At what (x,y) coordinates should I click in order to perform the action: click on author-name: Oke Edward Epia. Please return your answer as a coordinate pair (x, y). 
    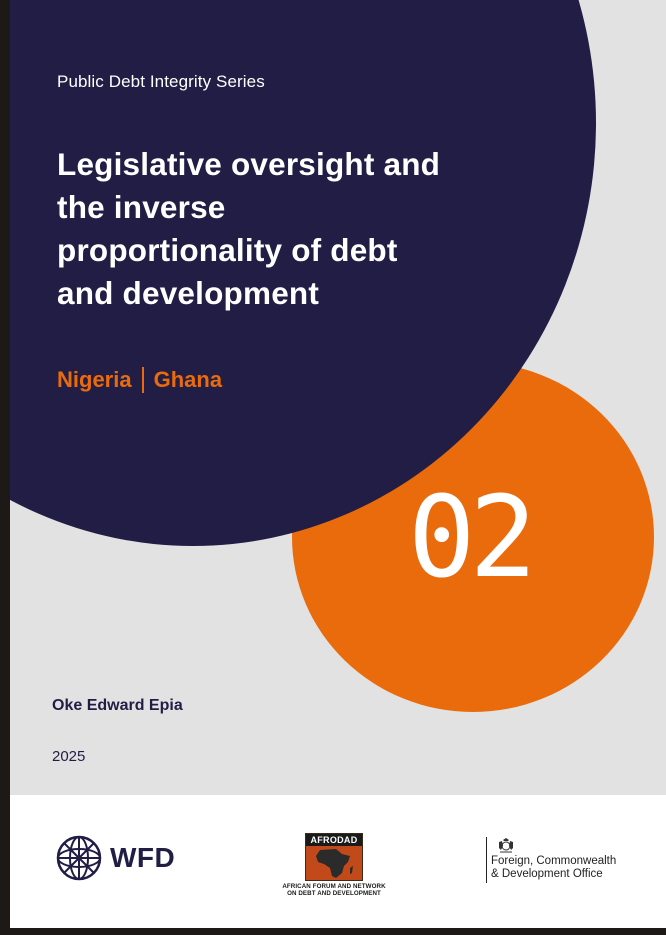
    Looking at the image, I should click on (117, 705).